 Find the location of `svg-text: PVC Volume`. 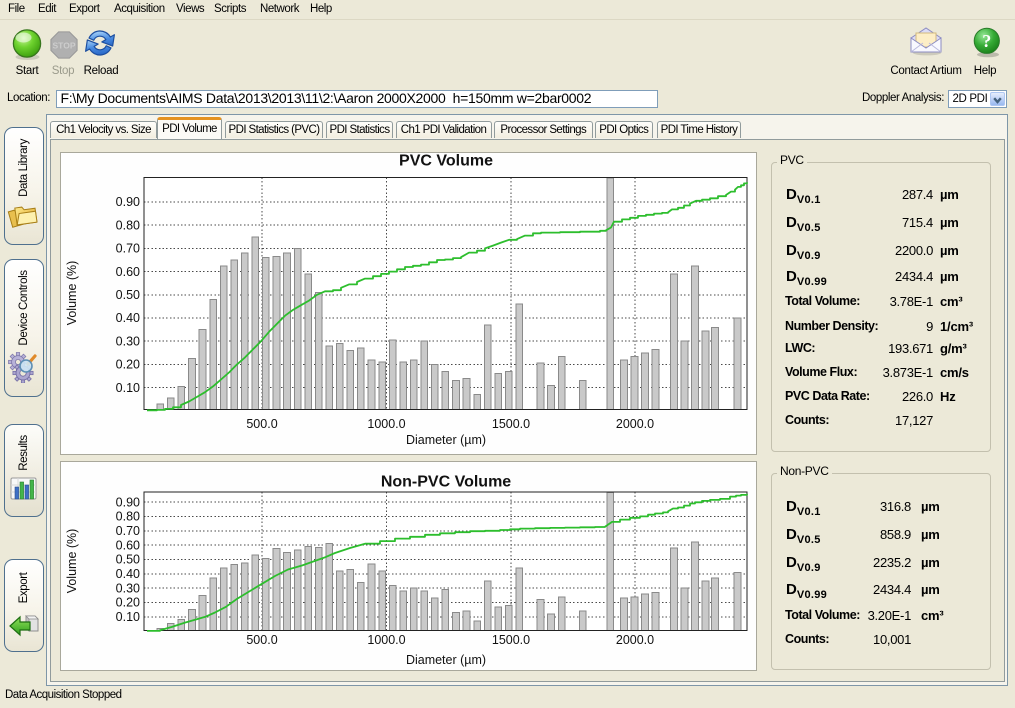

svg-text: PVC Volume is located at coordinates (446, 161).